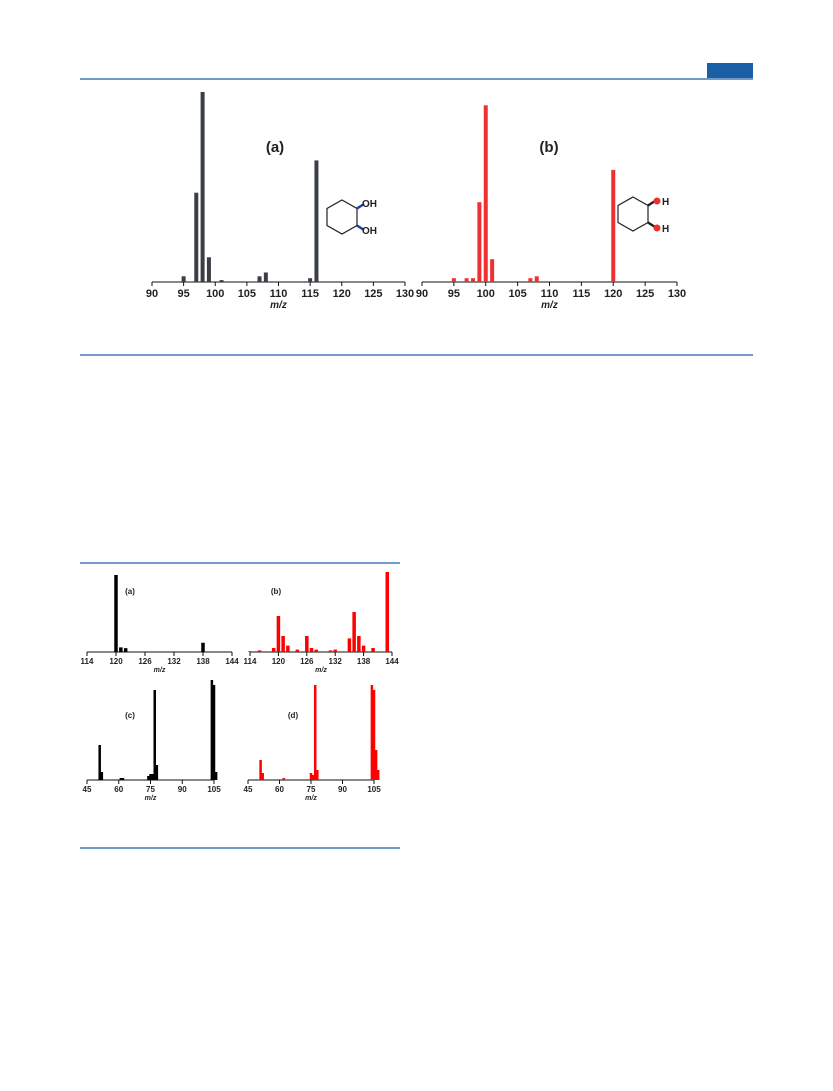  What do you see at coordinates (130, 715) in the screenshot?
I see `panel-label: (c)` at bounding box center [130, 715].